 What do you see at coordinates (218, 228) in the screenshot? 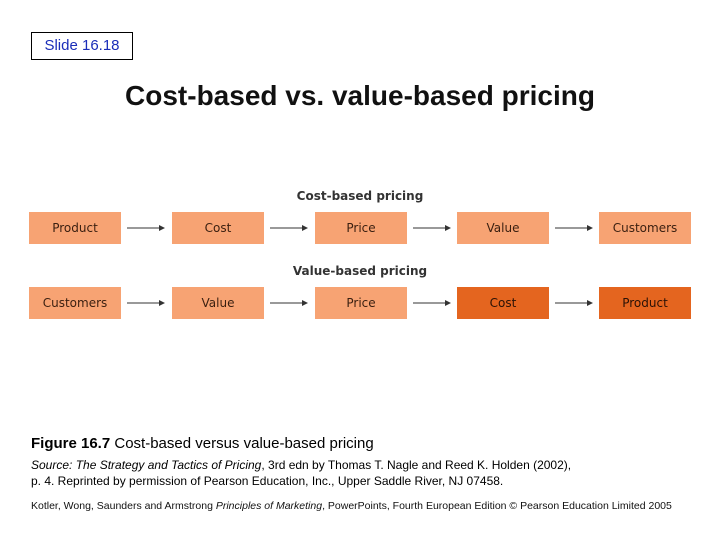
I see `cost-step-2: Cost` at bounding box center [218, 228].